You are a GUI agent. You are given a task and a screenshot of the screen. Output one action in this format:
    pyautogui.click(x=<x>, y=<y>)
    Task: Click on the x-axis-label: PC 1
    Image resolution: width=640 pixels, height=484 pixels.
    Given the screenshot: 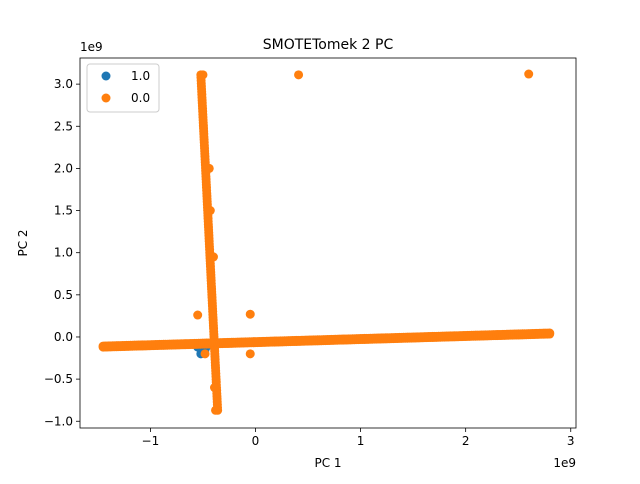 What is the action you would take?
    pyautogui.click(x=327, y=463)
    